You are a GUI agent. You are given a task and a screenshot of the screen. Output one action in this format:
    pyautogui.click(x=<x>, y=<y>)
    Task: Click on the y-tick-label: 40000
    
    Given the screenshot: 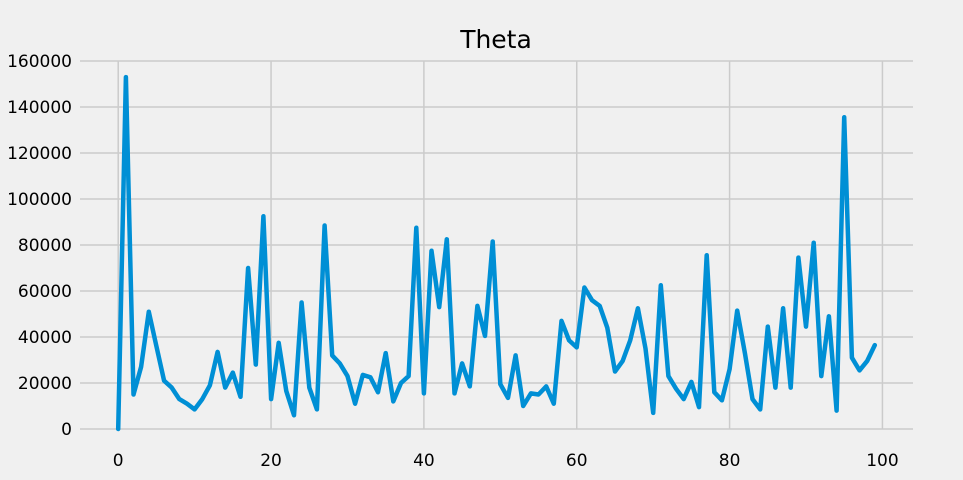 What is the action you would take?
    pyautogui.click(x=45, y=338)
    